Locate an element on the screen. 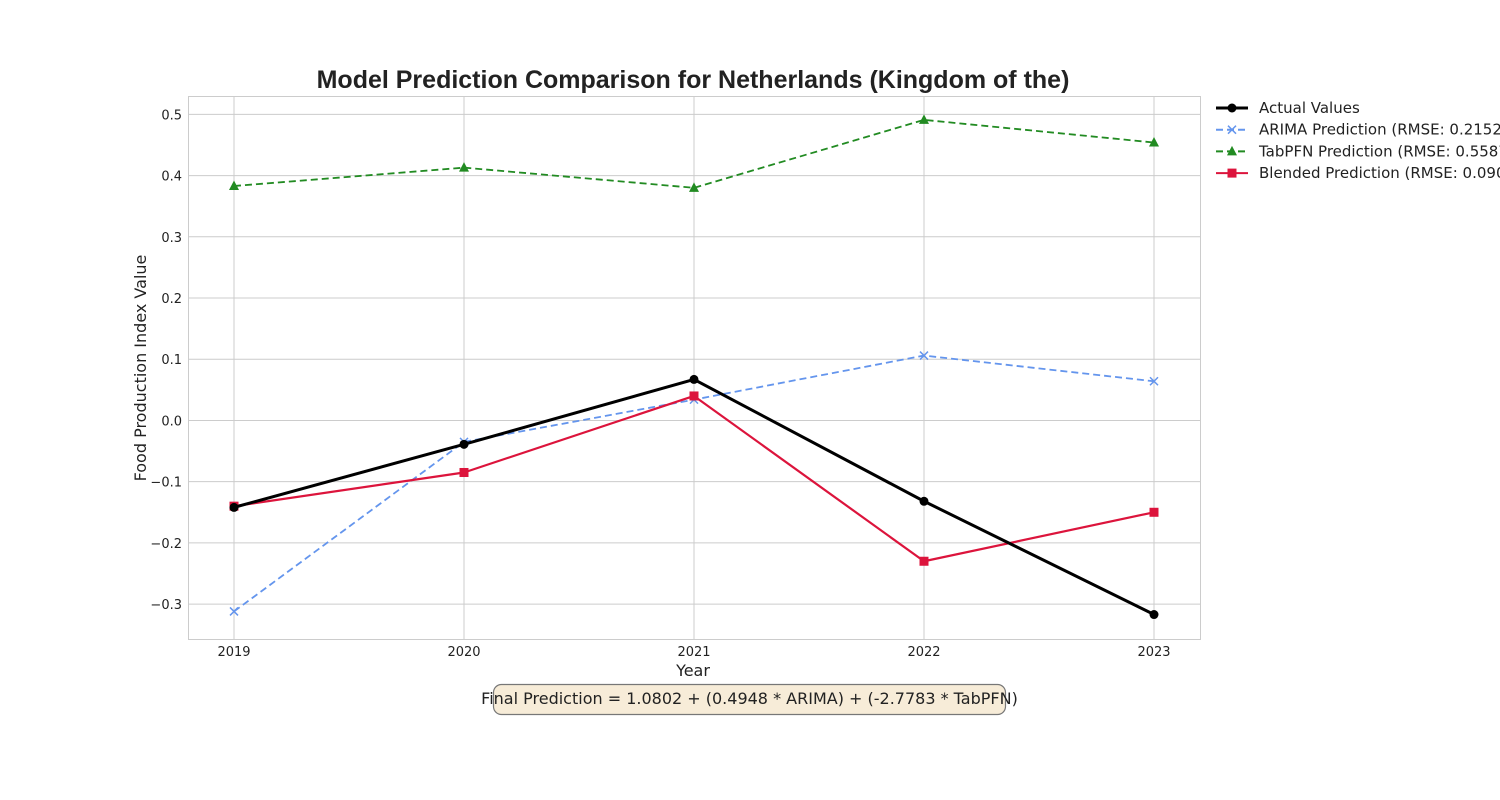 Image resolution: width=1500 pixels, height=800 pixels. legend-label-blended-prediction: Blended Prediction (RMSE: 0.0900) is located at coordinates (1379, 173).